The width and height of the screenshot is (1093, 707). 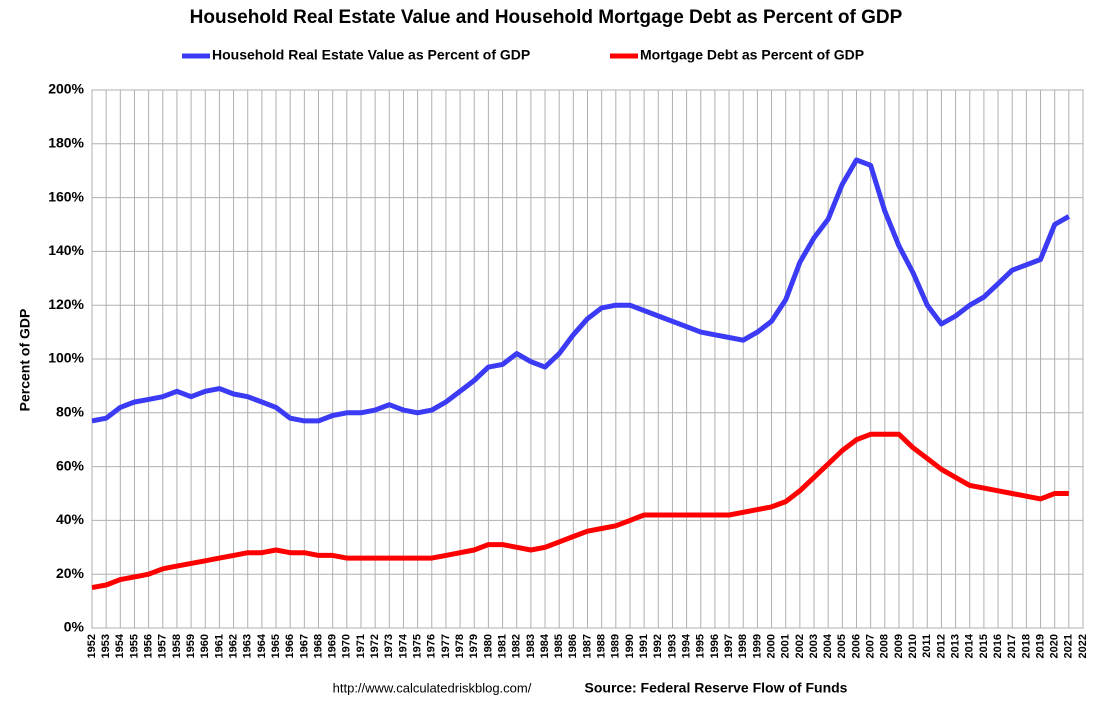 What do you see at coordinates (418, 646) in the screenshot?
I see `x-tick-label: 1975` at bounding box center [418, 646].